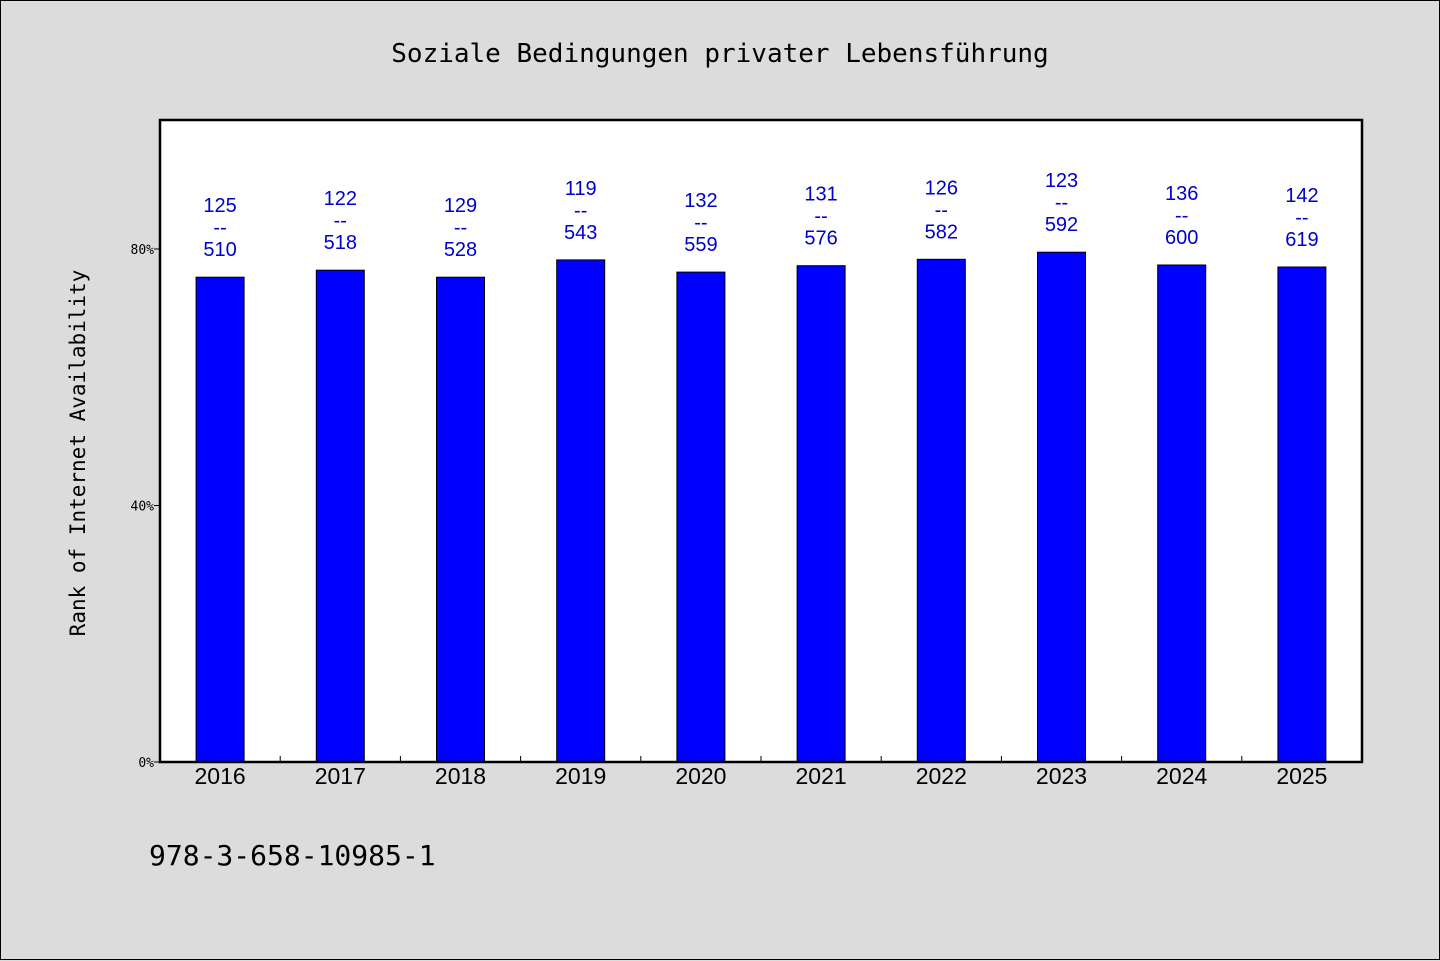 This screenshot has height=961, width=1440. I want to click on data-label-2017-line-2: --, so click(340, 221).